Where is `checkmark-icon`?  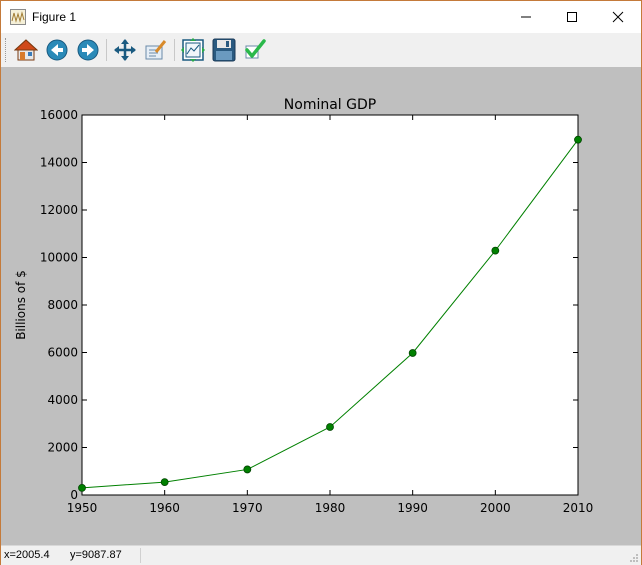 checkmark-icon is located at coordinates (255, 49).